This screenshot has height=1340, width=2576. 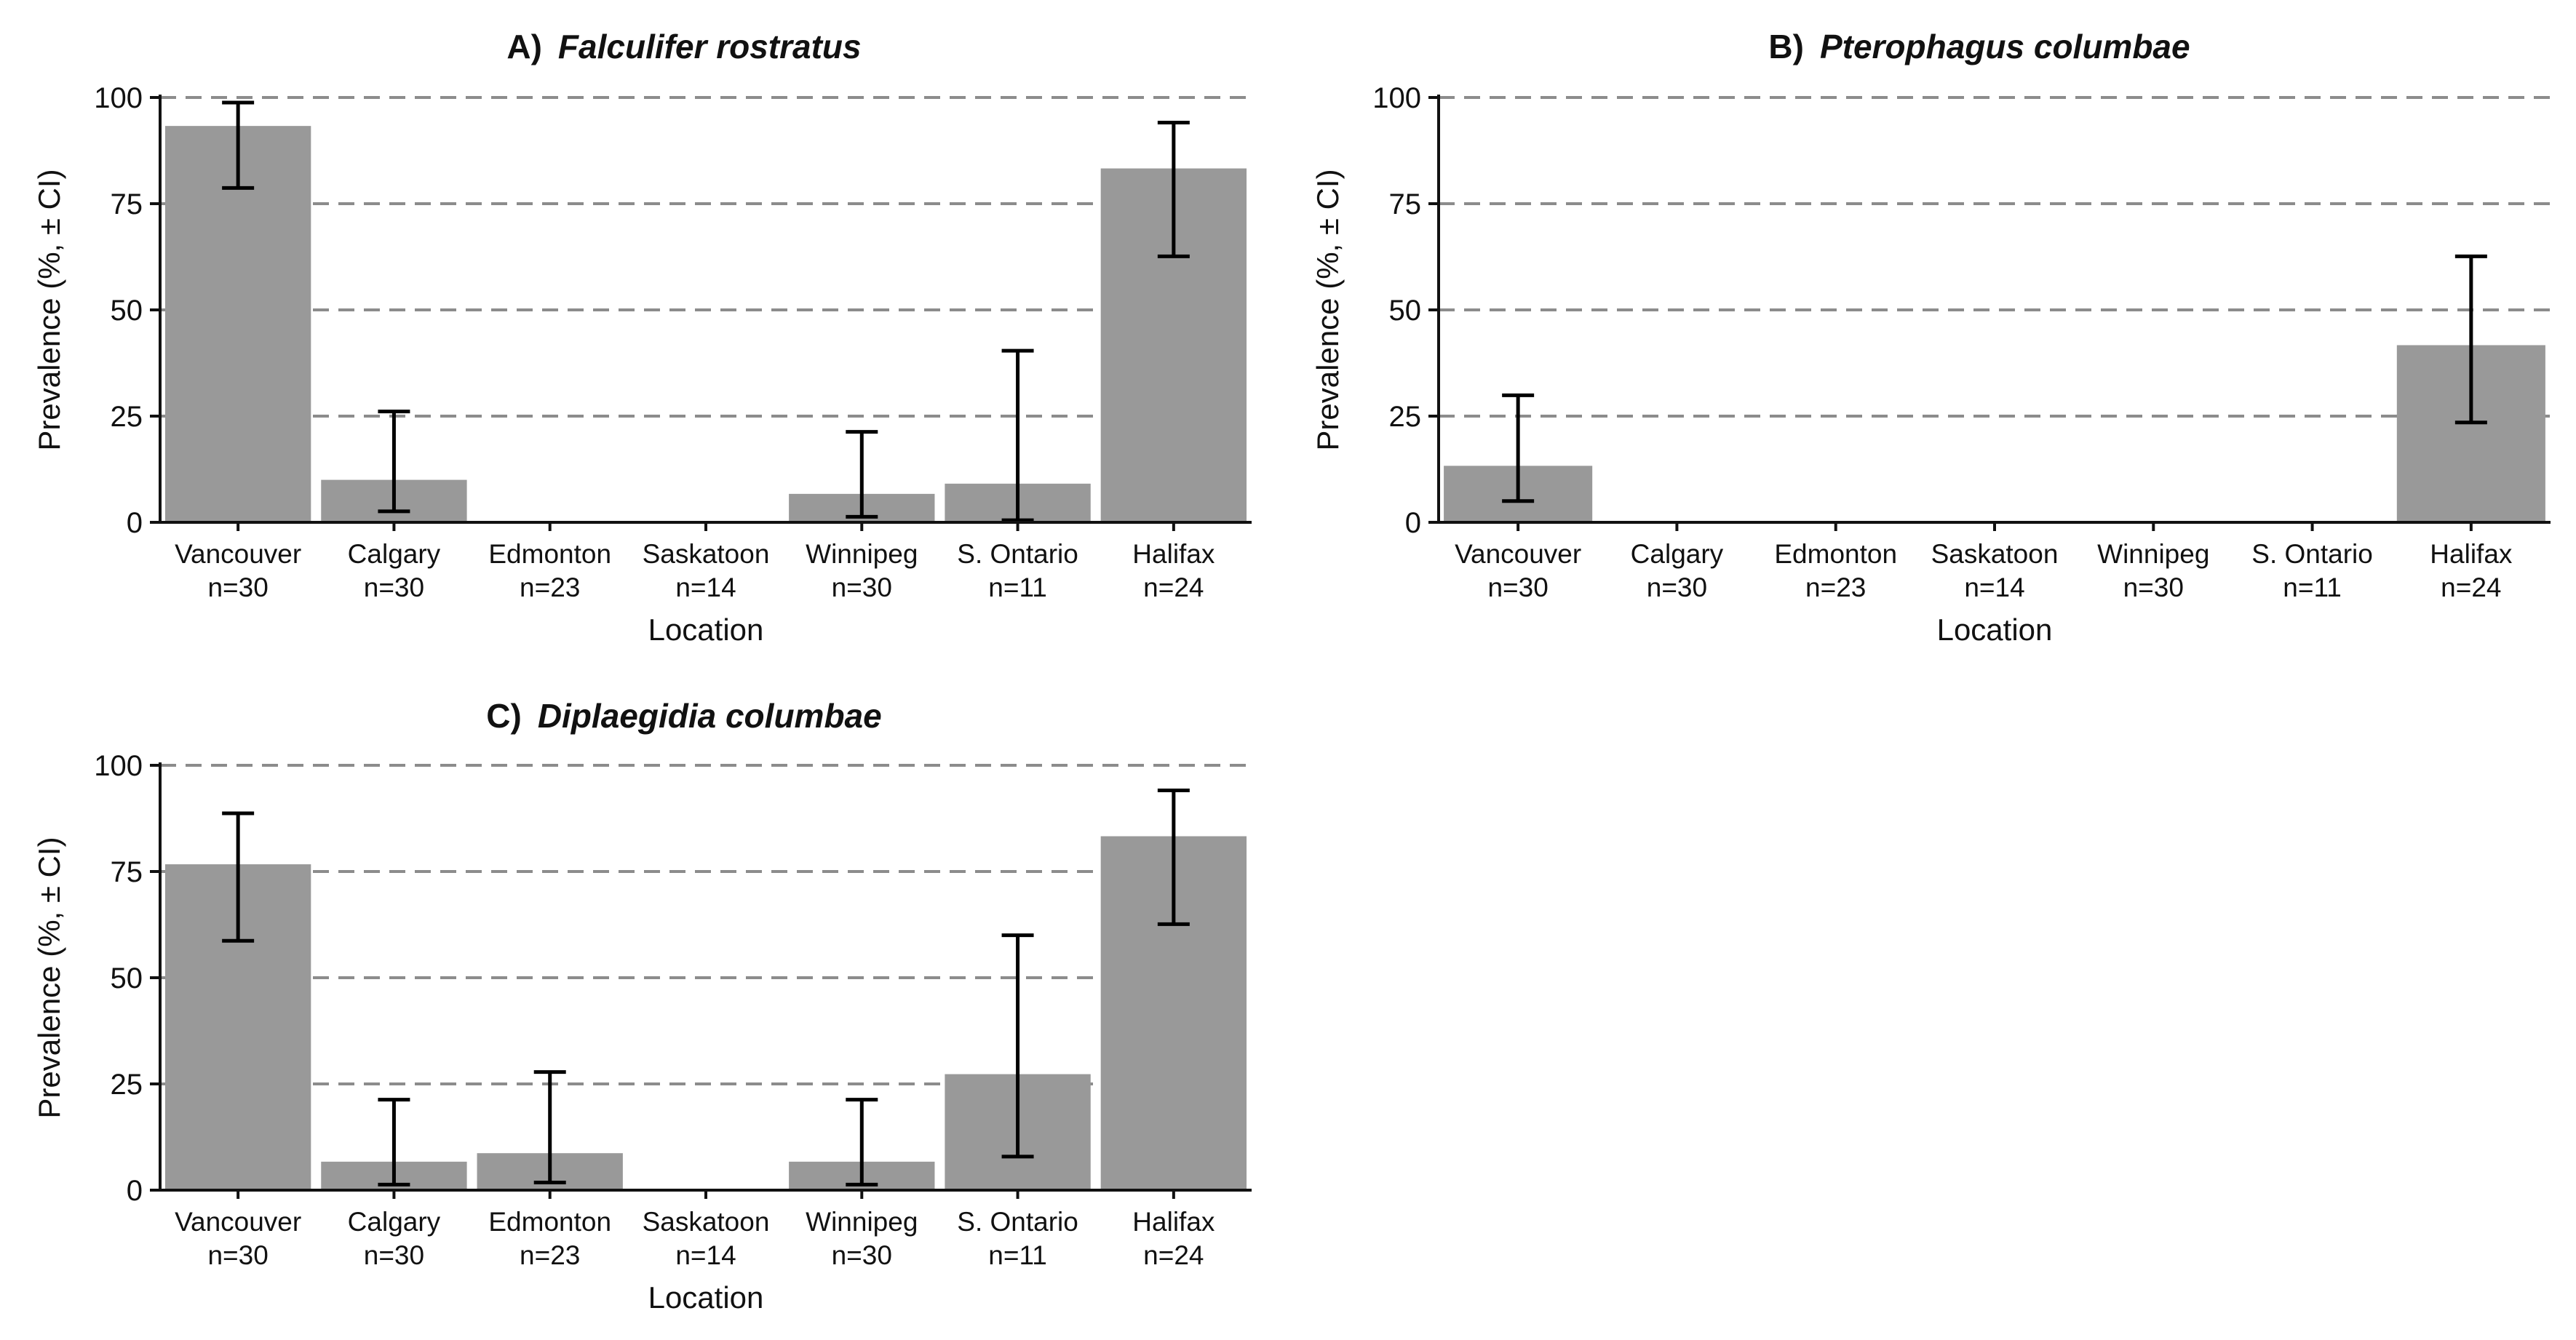 What do you see at coordinates (504, 716) in the screenshot?
I see `chart-title-letter: C)` at bounding box center [504, 716].